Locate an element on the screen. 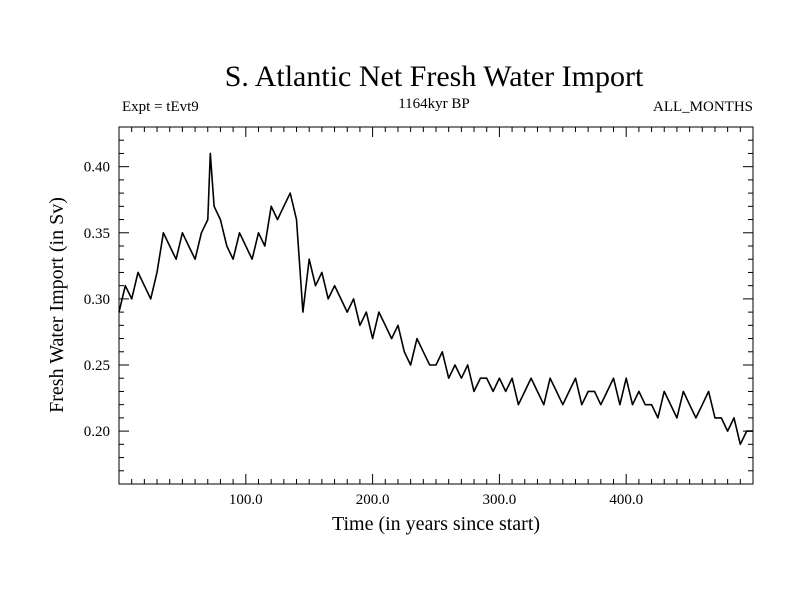  x-tick-label: 300.0 is located at coordinates (500, 500).